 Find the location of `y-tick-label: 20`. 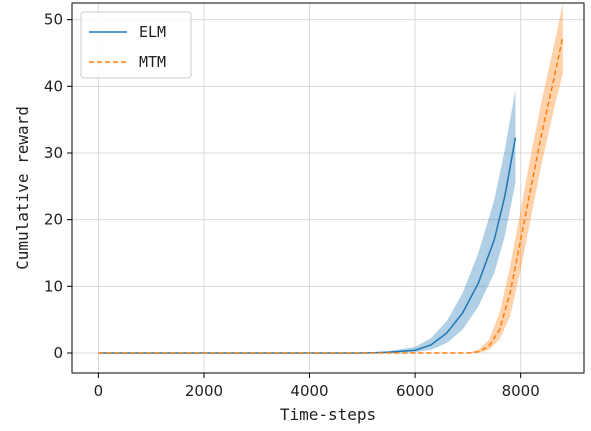

y-tick-label: 20 is located at coordinates (53, 220).